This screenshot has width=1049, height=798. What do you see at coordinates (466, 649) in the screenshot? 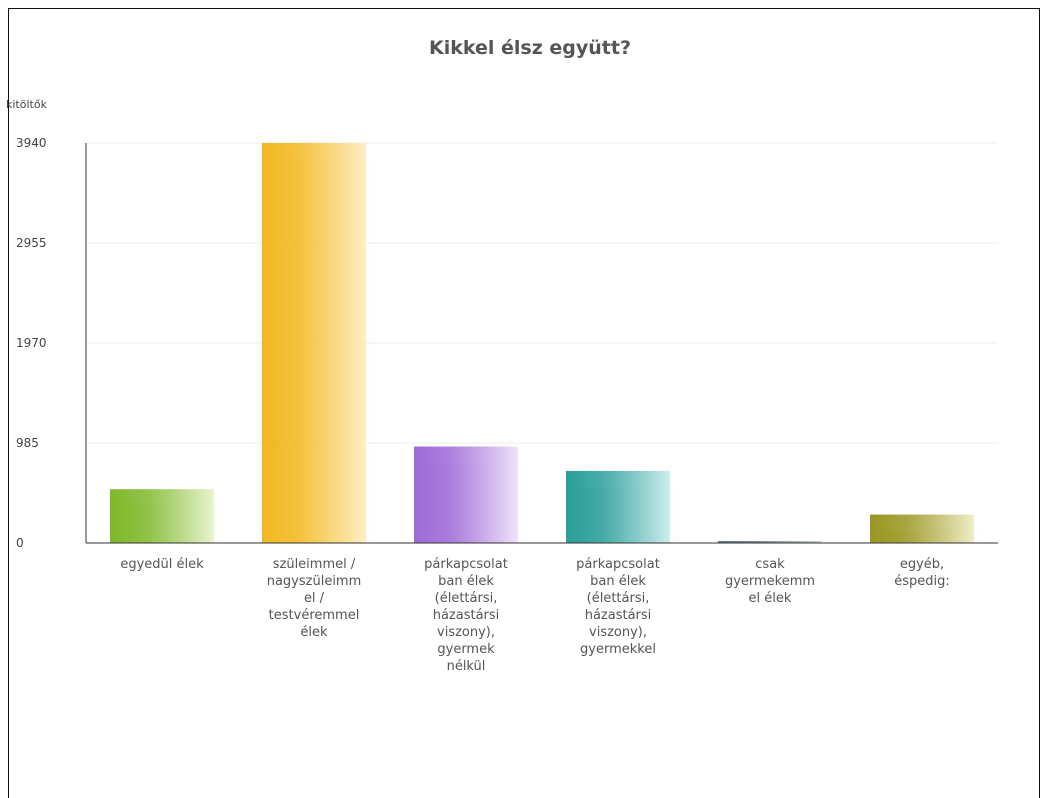
I see `x-category-label: gyermek` at bounding box center [466, 649].